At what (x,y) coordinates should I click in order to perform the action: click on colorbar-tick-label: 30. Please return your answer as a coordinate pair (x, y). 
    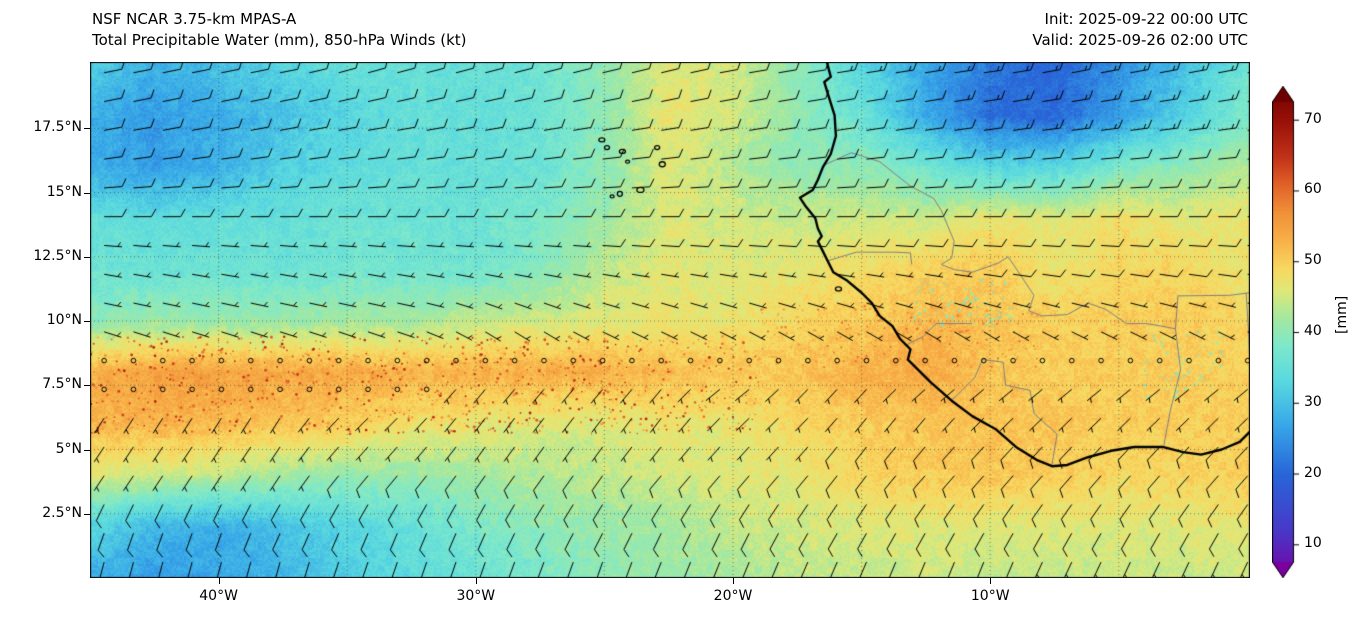
    Looking at the image, I should click on (1313, 401).